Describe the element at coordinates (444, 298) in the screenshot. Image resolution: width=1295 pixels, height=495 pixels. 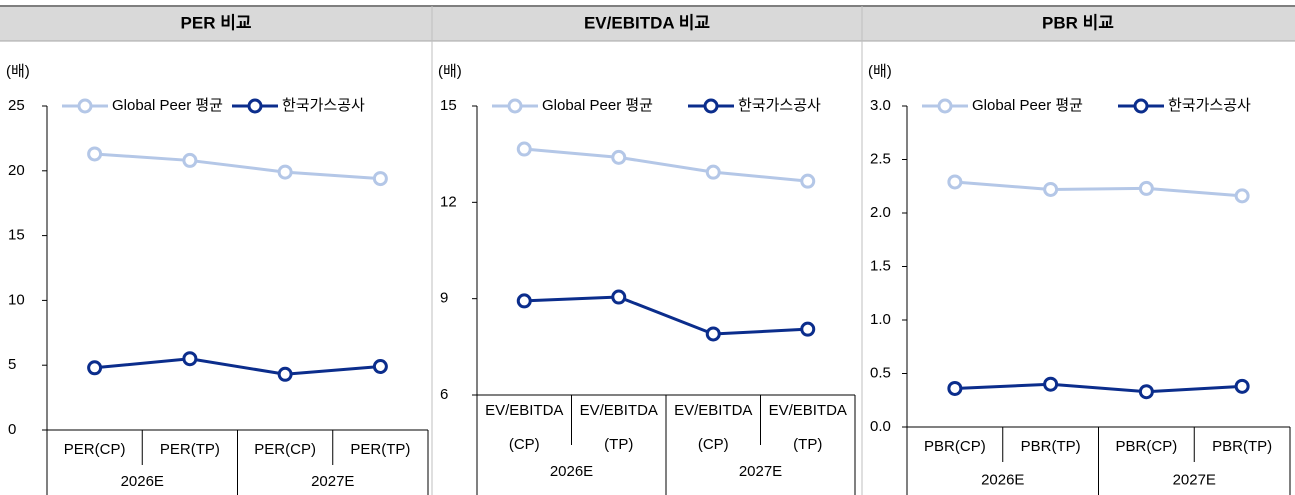
I see `y-tick-label: 9` at that location.